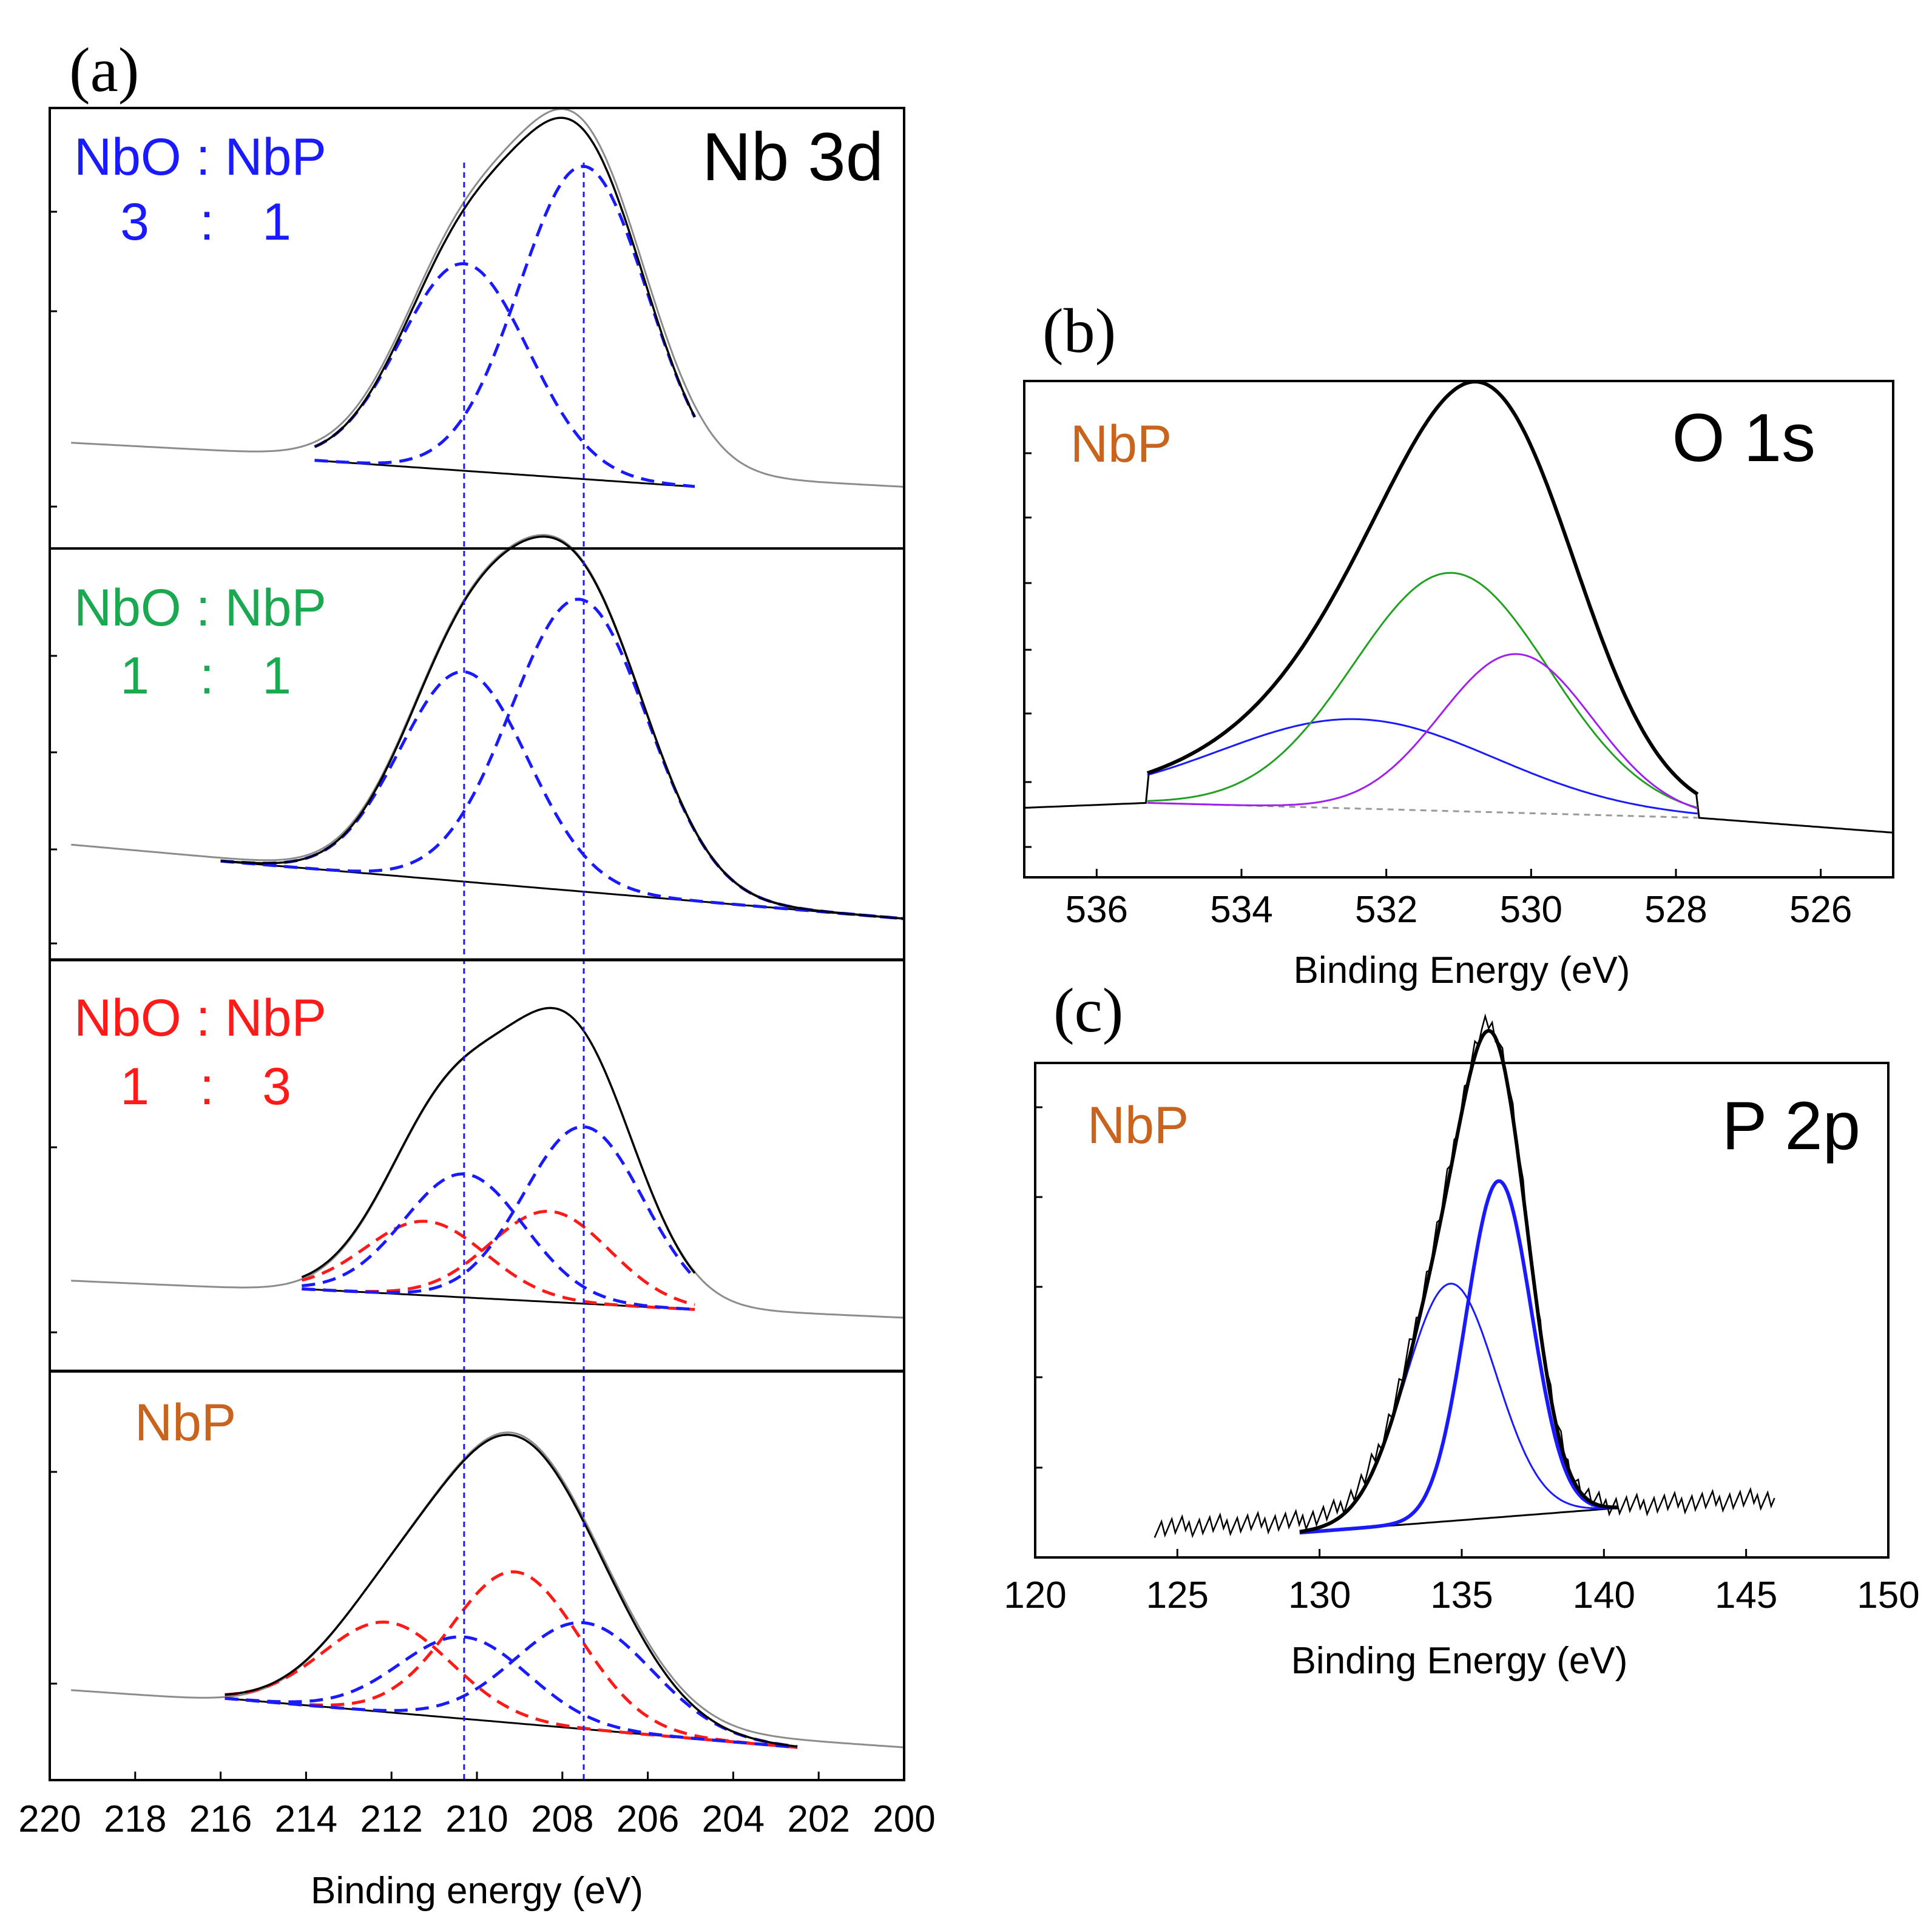  Describe the element at coordinates (1743, 438) in the screenshot. I see `panel-b-title: O 1s` at that location.